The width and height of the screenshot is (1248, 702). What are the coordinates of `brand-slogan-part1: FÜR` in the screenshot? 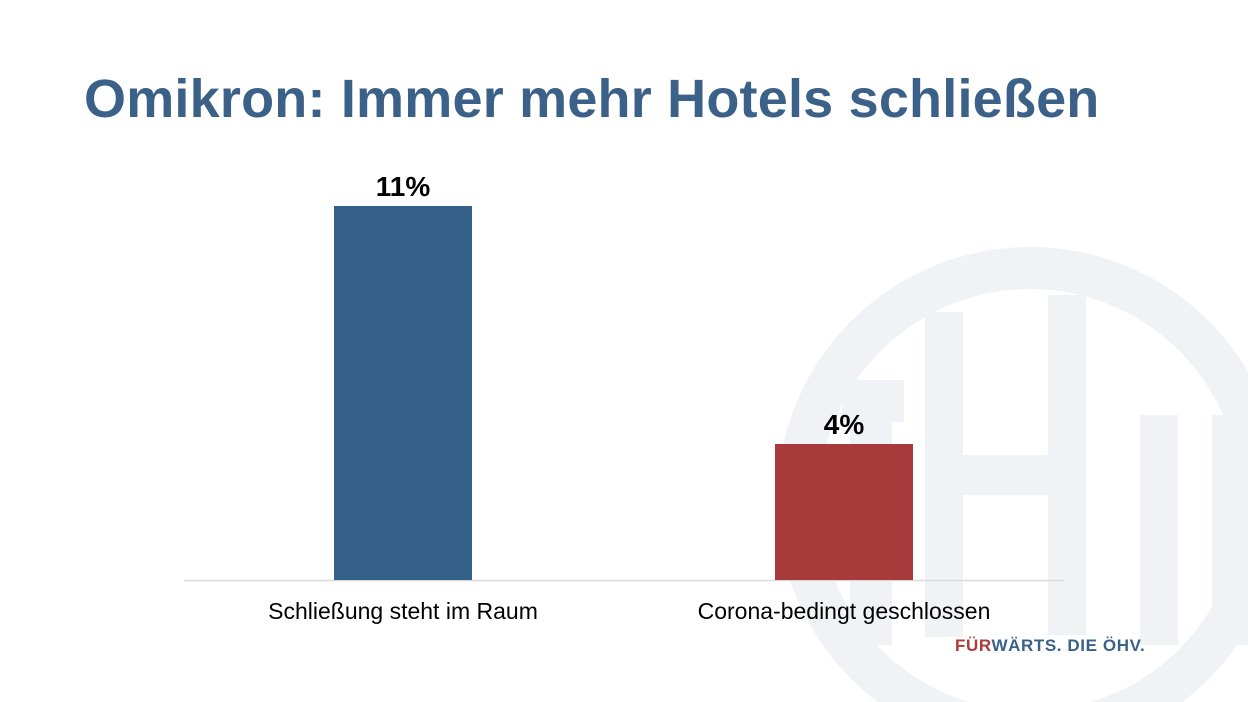 It's located at (973, 645).